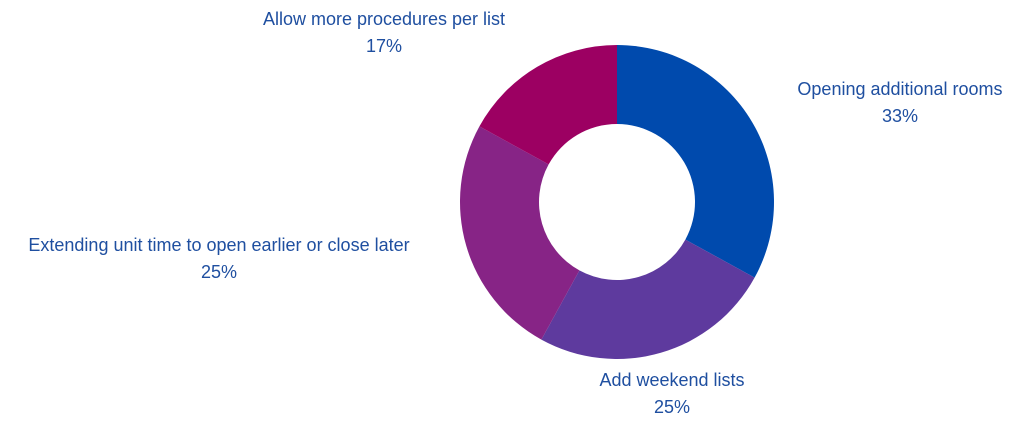  Describe the element at coordinates (384, 19) in the screenshot. I see `slice-label-allow-more-procedures: Allow more procedures per list` at that location.